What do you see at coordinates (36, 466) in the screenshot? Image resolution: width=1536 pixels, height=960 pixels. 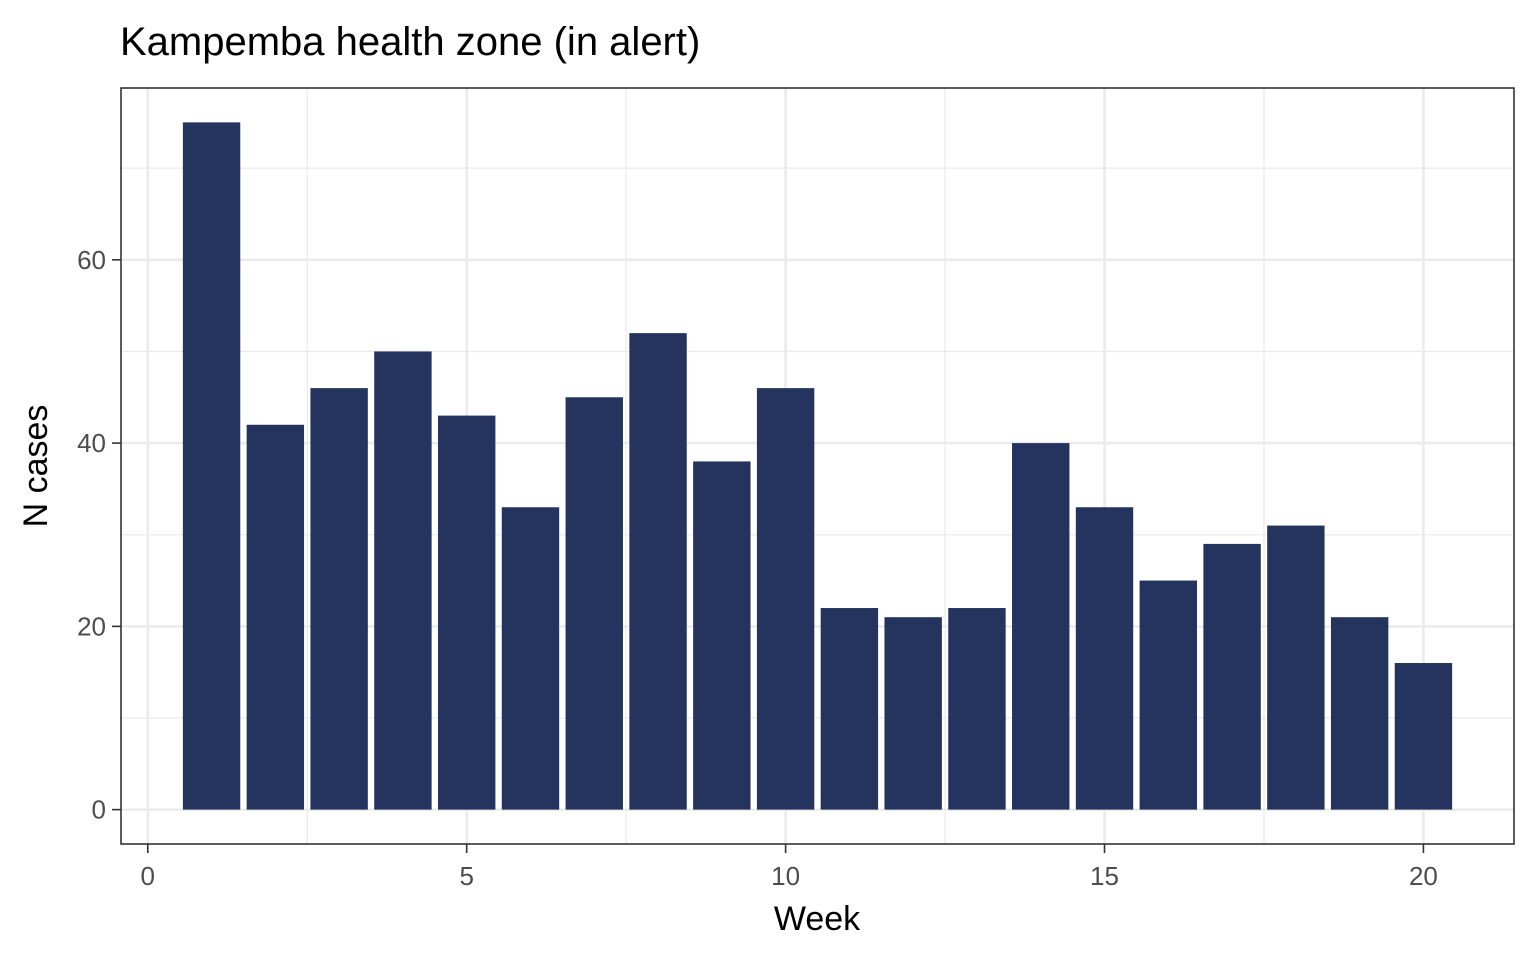 I see `y-axis-title: N cases` at bounding box center [36, 466].